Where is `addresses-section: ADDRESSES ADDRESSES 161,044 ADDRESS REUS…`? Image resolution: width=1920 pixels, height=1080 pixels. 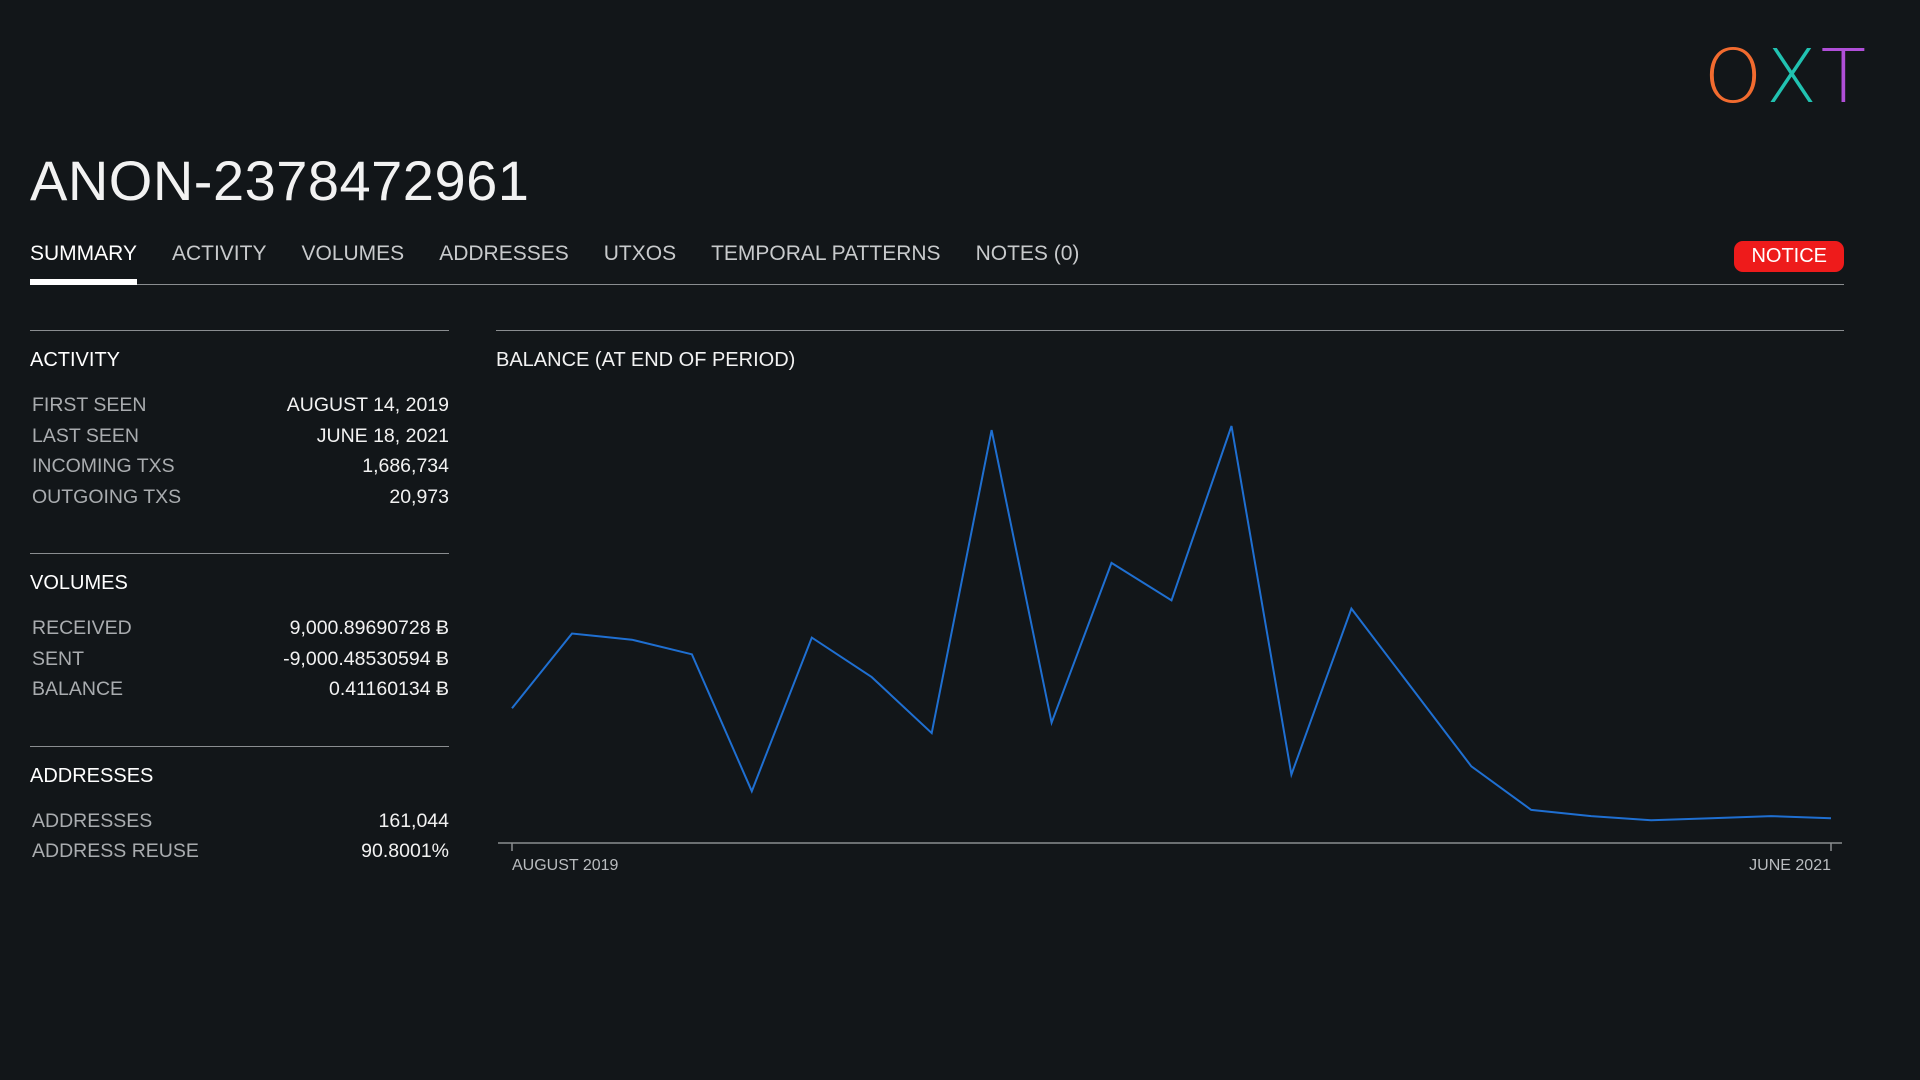
addresses-section: ADDRESSES ADDRESSES 161,044 ADDRESS REUS… is located at coordinates (239, 806).